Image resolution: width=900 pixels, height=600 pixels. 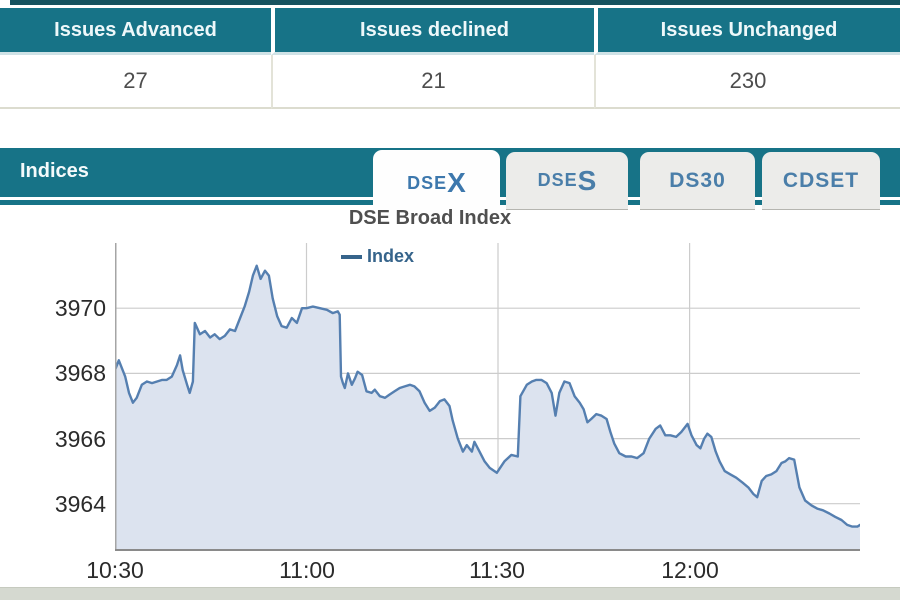 I want to click on issues-declined-header: Issues declined, so click(x=432, y=31).